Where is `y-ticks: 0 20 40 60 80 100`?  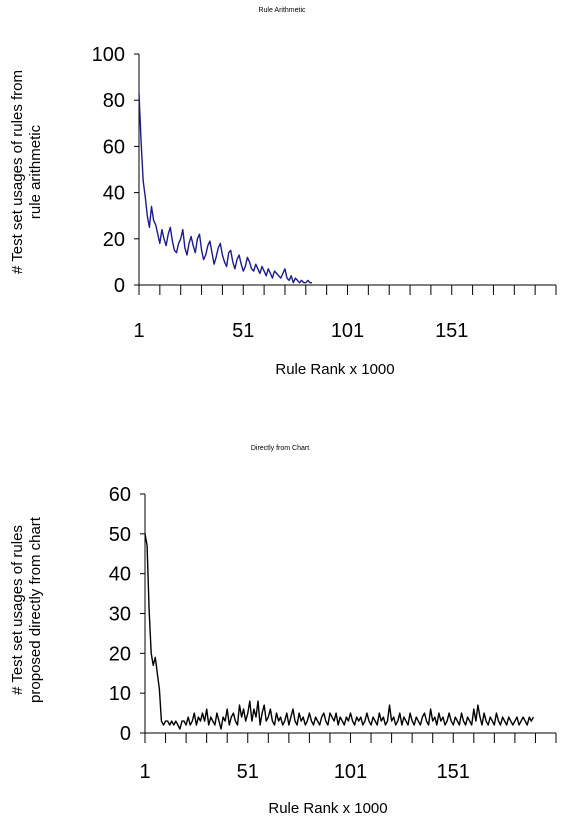
y-ticks: 0 20 40 60 80 100 is located at coordinates (115, 170).